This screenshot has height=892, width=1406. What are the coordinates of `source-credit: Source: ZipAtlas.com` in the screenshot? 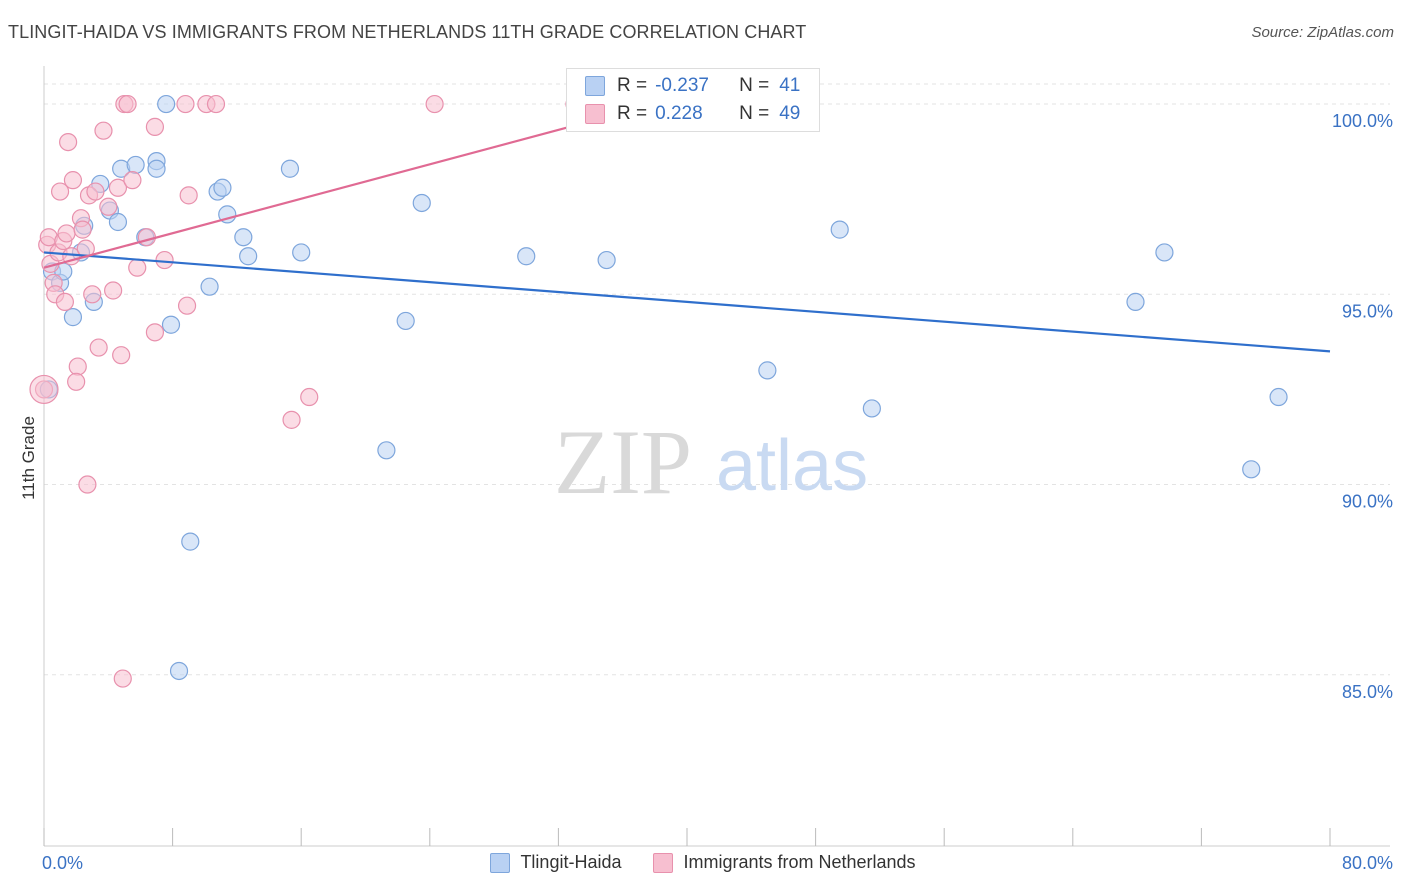 It's located at (1322, 32).